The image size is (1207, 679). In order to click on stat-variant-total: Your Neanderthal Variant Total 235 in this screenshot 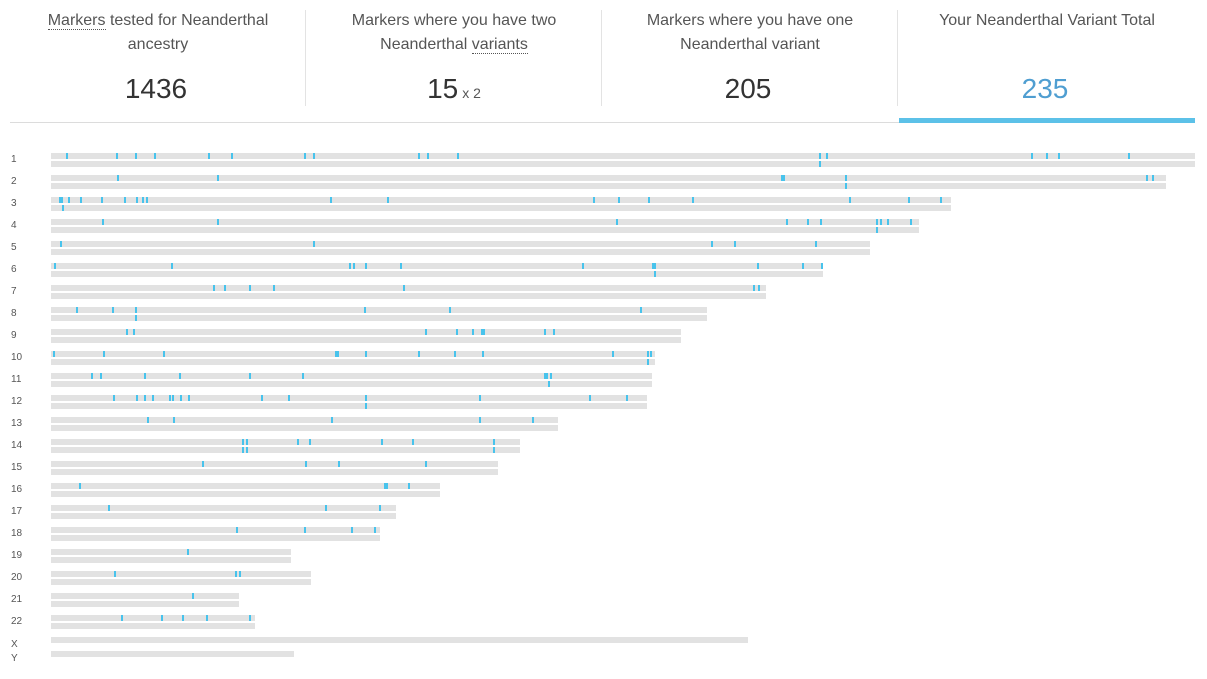, I will do `click(1047, 61)`.